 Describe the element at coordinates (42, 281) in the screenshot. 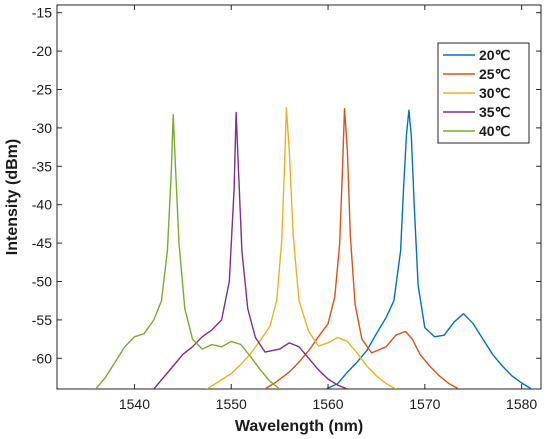

I see `y-tick-label: -50` at that location.